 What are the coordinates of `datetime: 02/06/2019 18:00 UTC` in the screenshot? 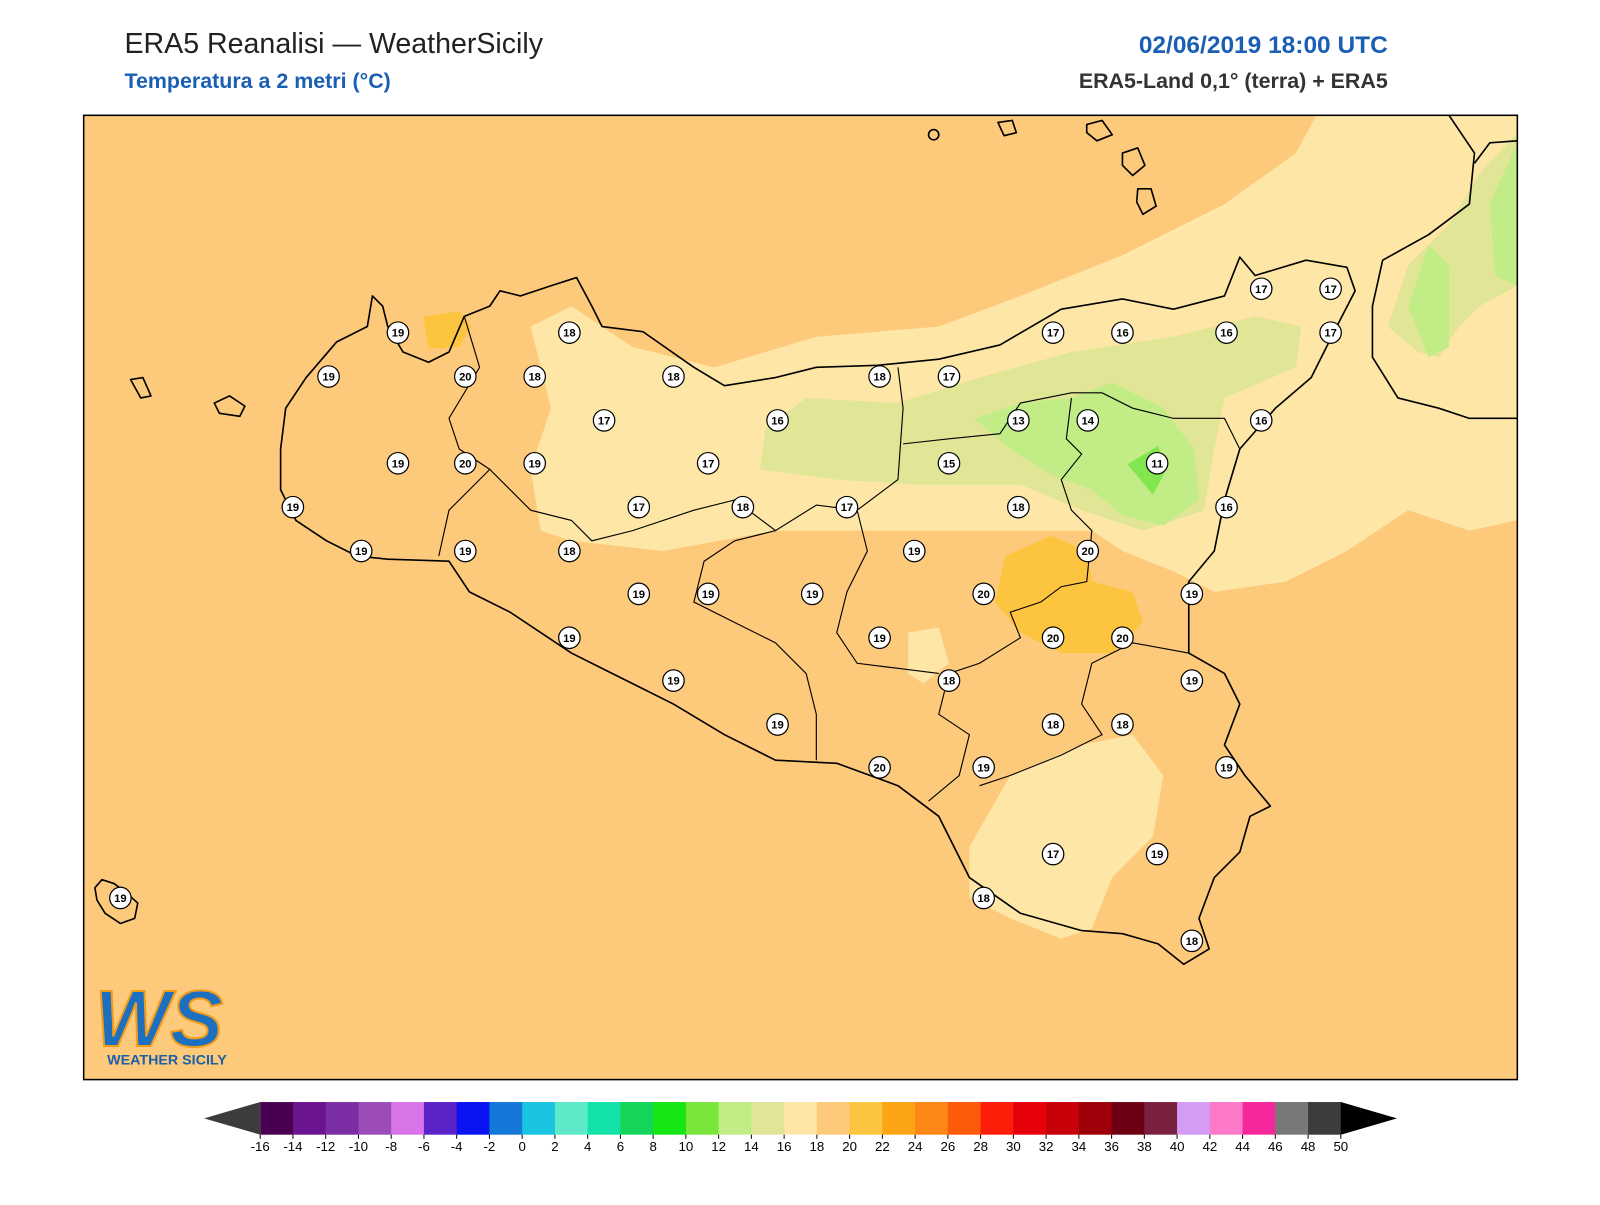 It's located at (1263, 45).